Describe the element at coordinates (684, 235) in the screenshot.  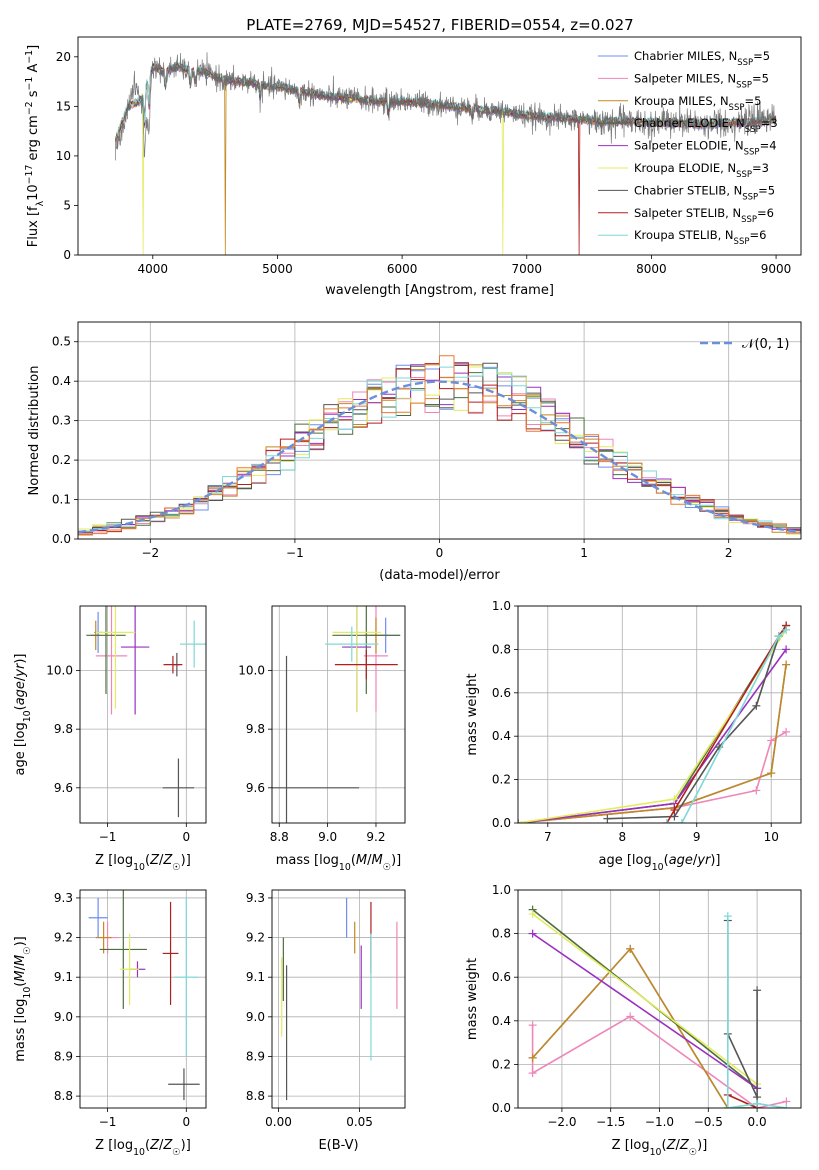
I see `legend-entry-base: Kroupa STELIB, N` at that location.